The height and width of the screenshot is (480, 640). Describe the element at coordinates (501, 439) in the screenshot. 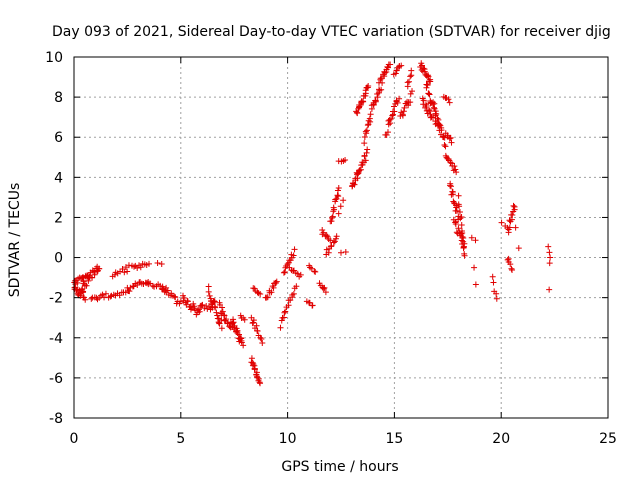

I see `x-tick-label: 20` at that location.